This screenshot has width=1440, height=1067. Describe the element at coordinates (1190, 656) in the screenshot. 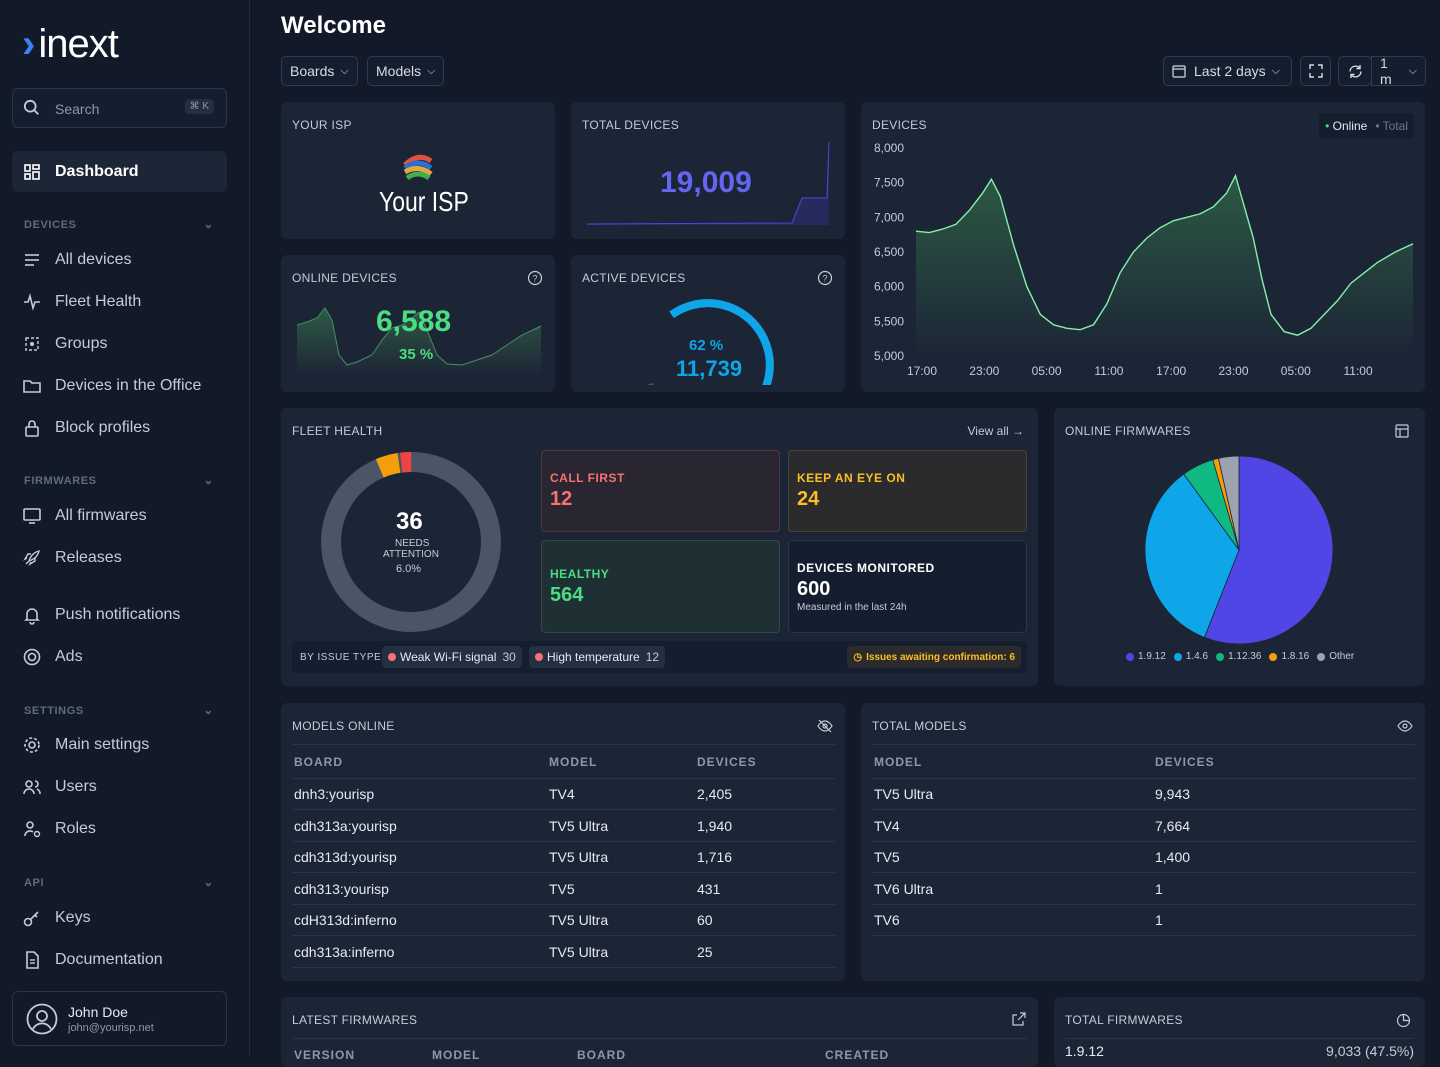

I see `legend-item: 1.4.6` at that location.